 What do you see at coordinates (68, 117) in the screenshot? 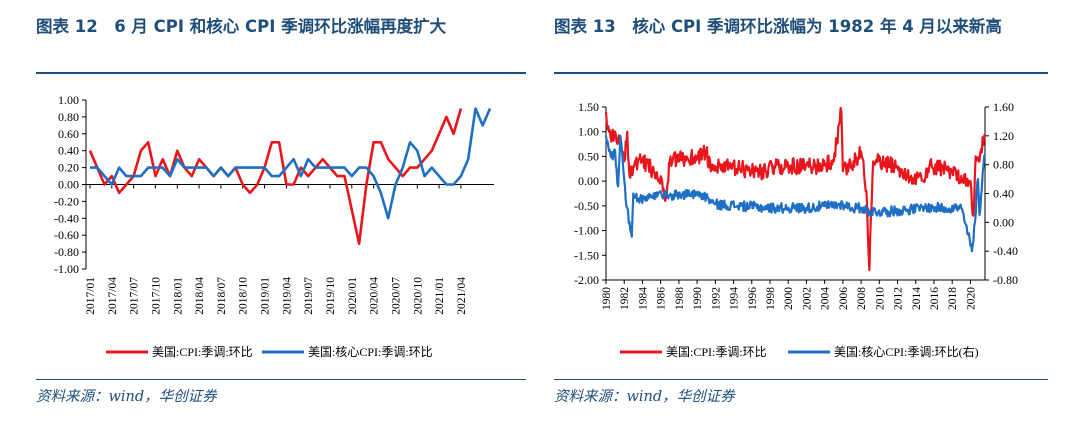
I see `left-y-tick-label: 0.80` at bounding box center [68, 117].